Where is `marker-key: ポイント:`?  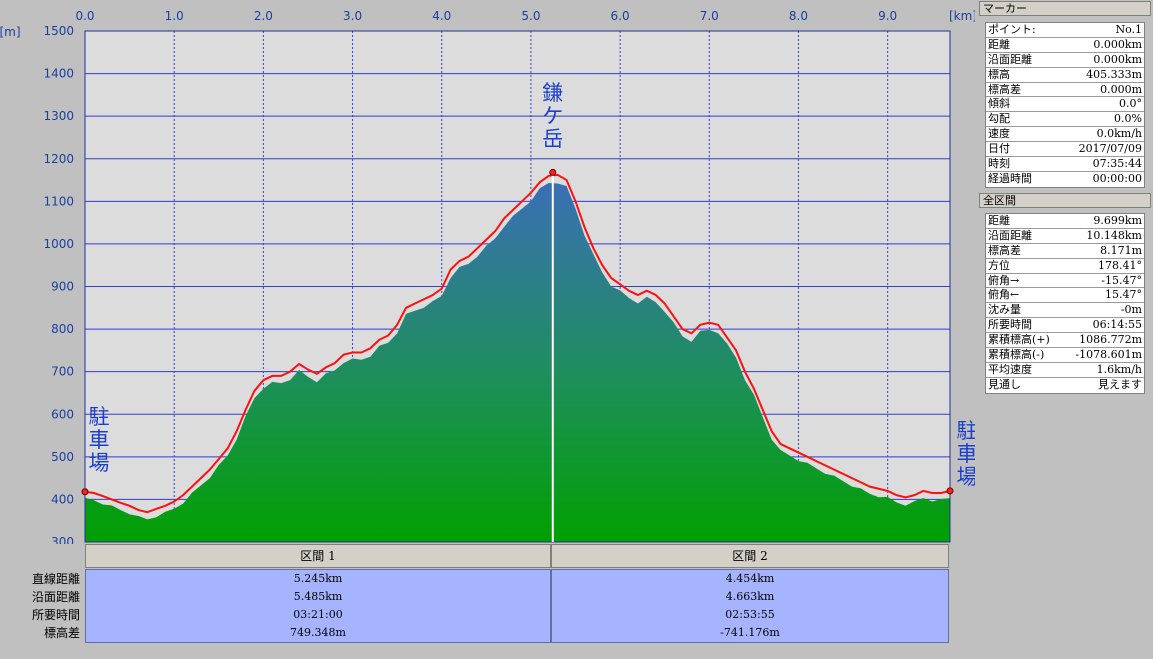 marker-key: ポイント: is located at coordinates (1012, 29).